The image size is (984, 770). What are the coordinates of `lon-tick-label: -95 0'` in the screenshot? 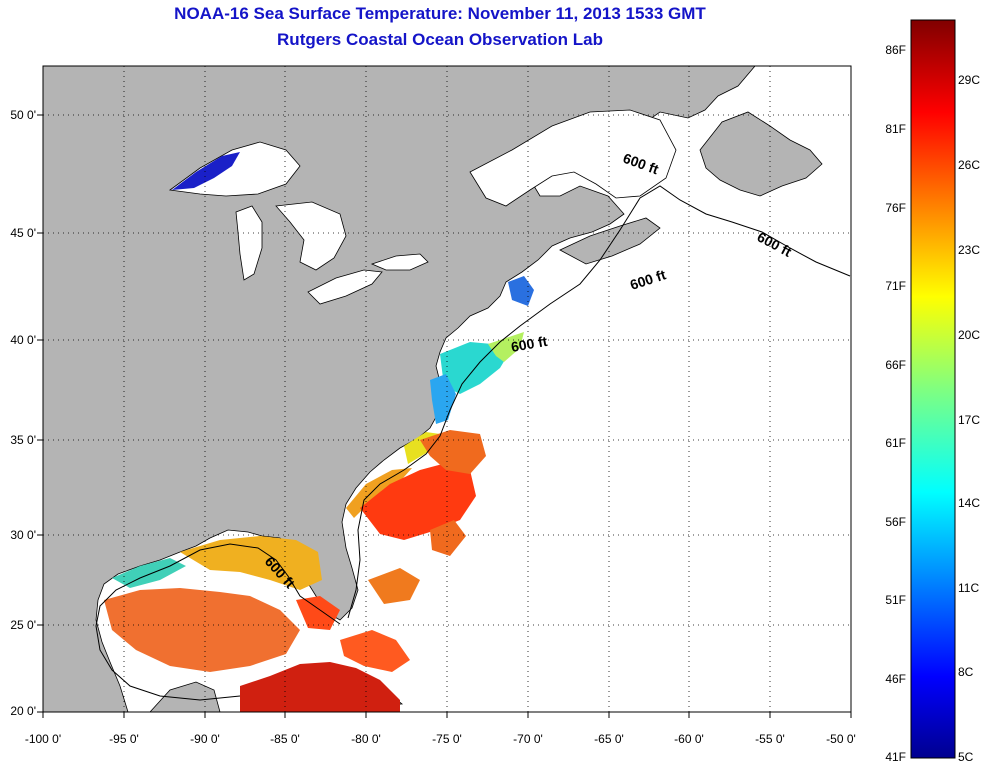 It's located at (124, 739).